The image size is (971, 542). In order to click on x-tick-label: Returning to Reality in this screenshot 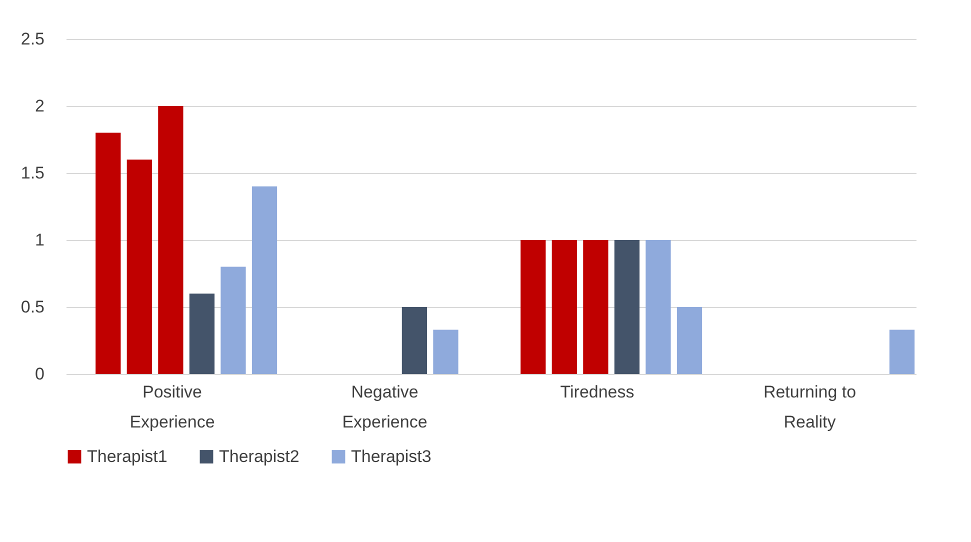, I will do `click(809, 407)`.